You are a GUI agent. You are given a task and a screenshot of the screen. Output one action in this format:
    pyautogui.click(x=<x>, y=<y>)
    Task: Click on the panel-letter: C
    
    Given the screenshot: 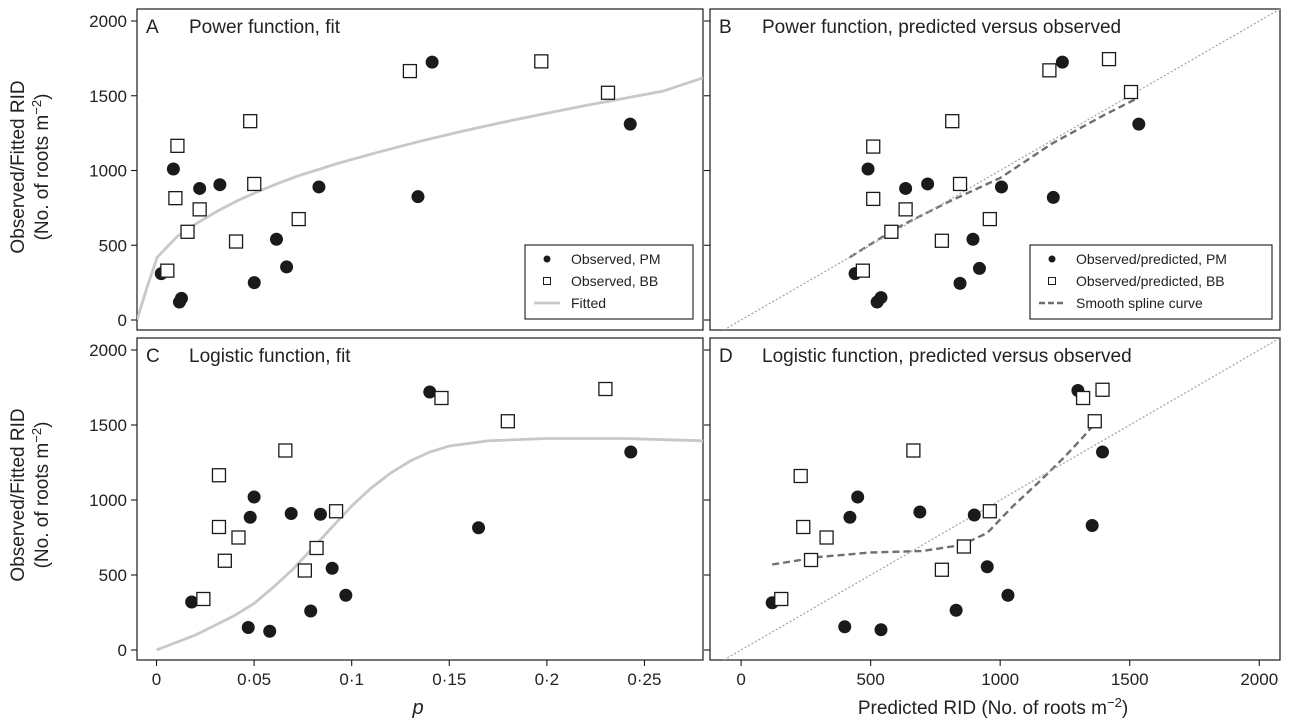 What is the action you would take?
    pyautogui.click(x=153, y=356)
    